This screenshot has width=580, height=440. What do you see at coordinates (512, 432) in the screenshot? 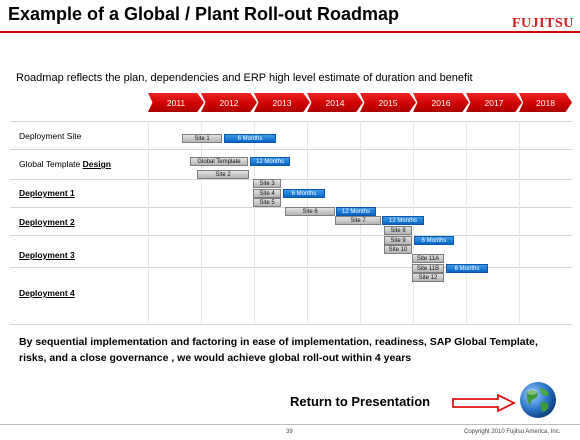
I see `copyright-text: Copyright 2010 Fujitsu America, Inc.` at bounding box center [512, 432].